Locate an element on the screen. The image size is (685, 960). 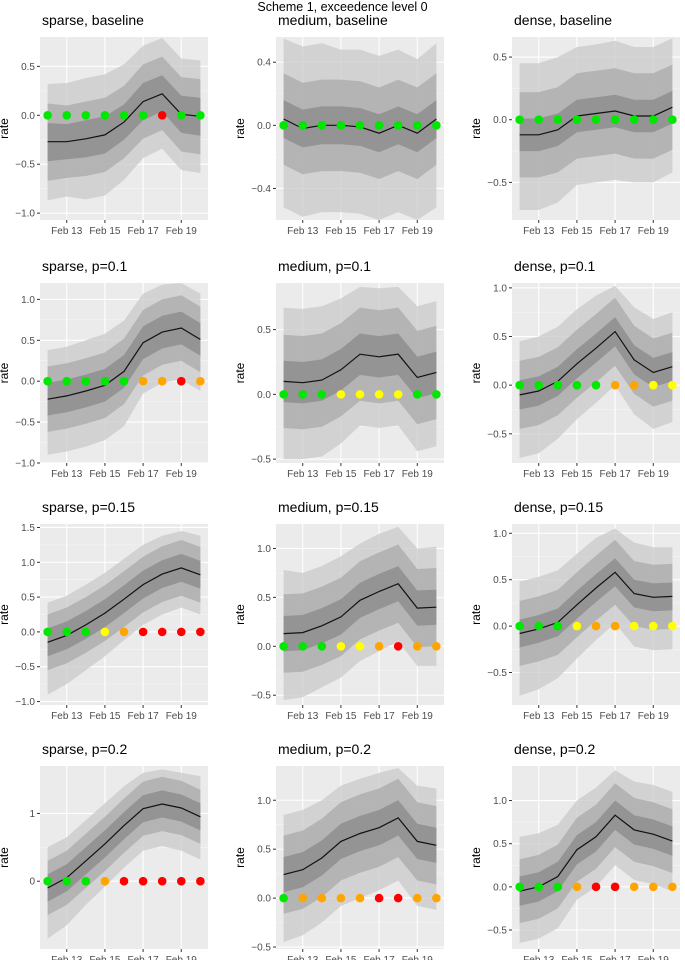
panel-12-status-point-green is located at coordinates (539, 887).